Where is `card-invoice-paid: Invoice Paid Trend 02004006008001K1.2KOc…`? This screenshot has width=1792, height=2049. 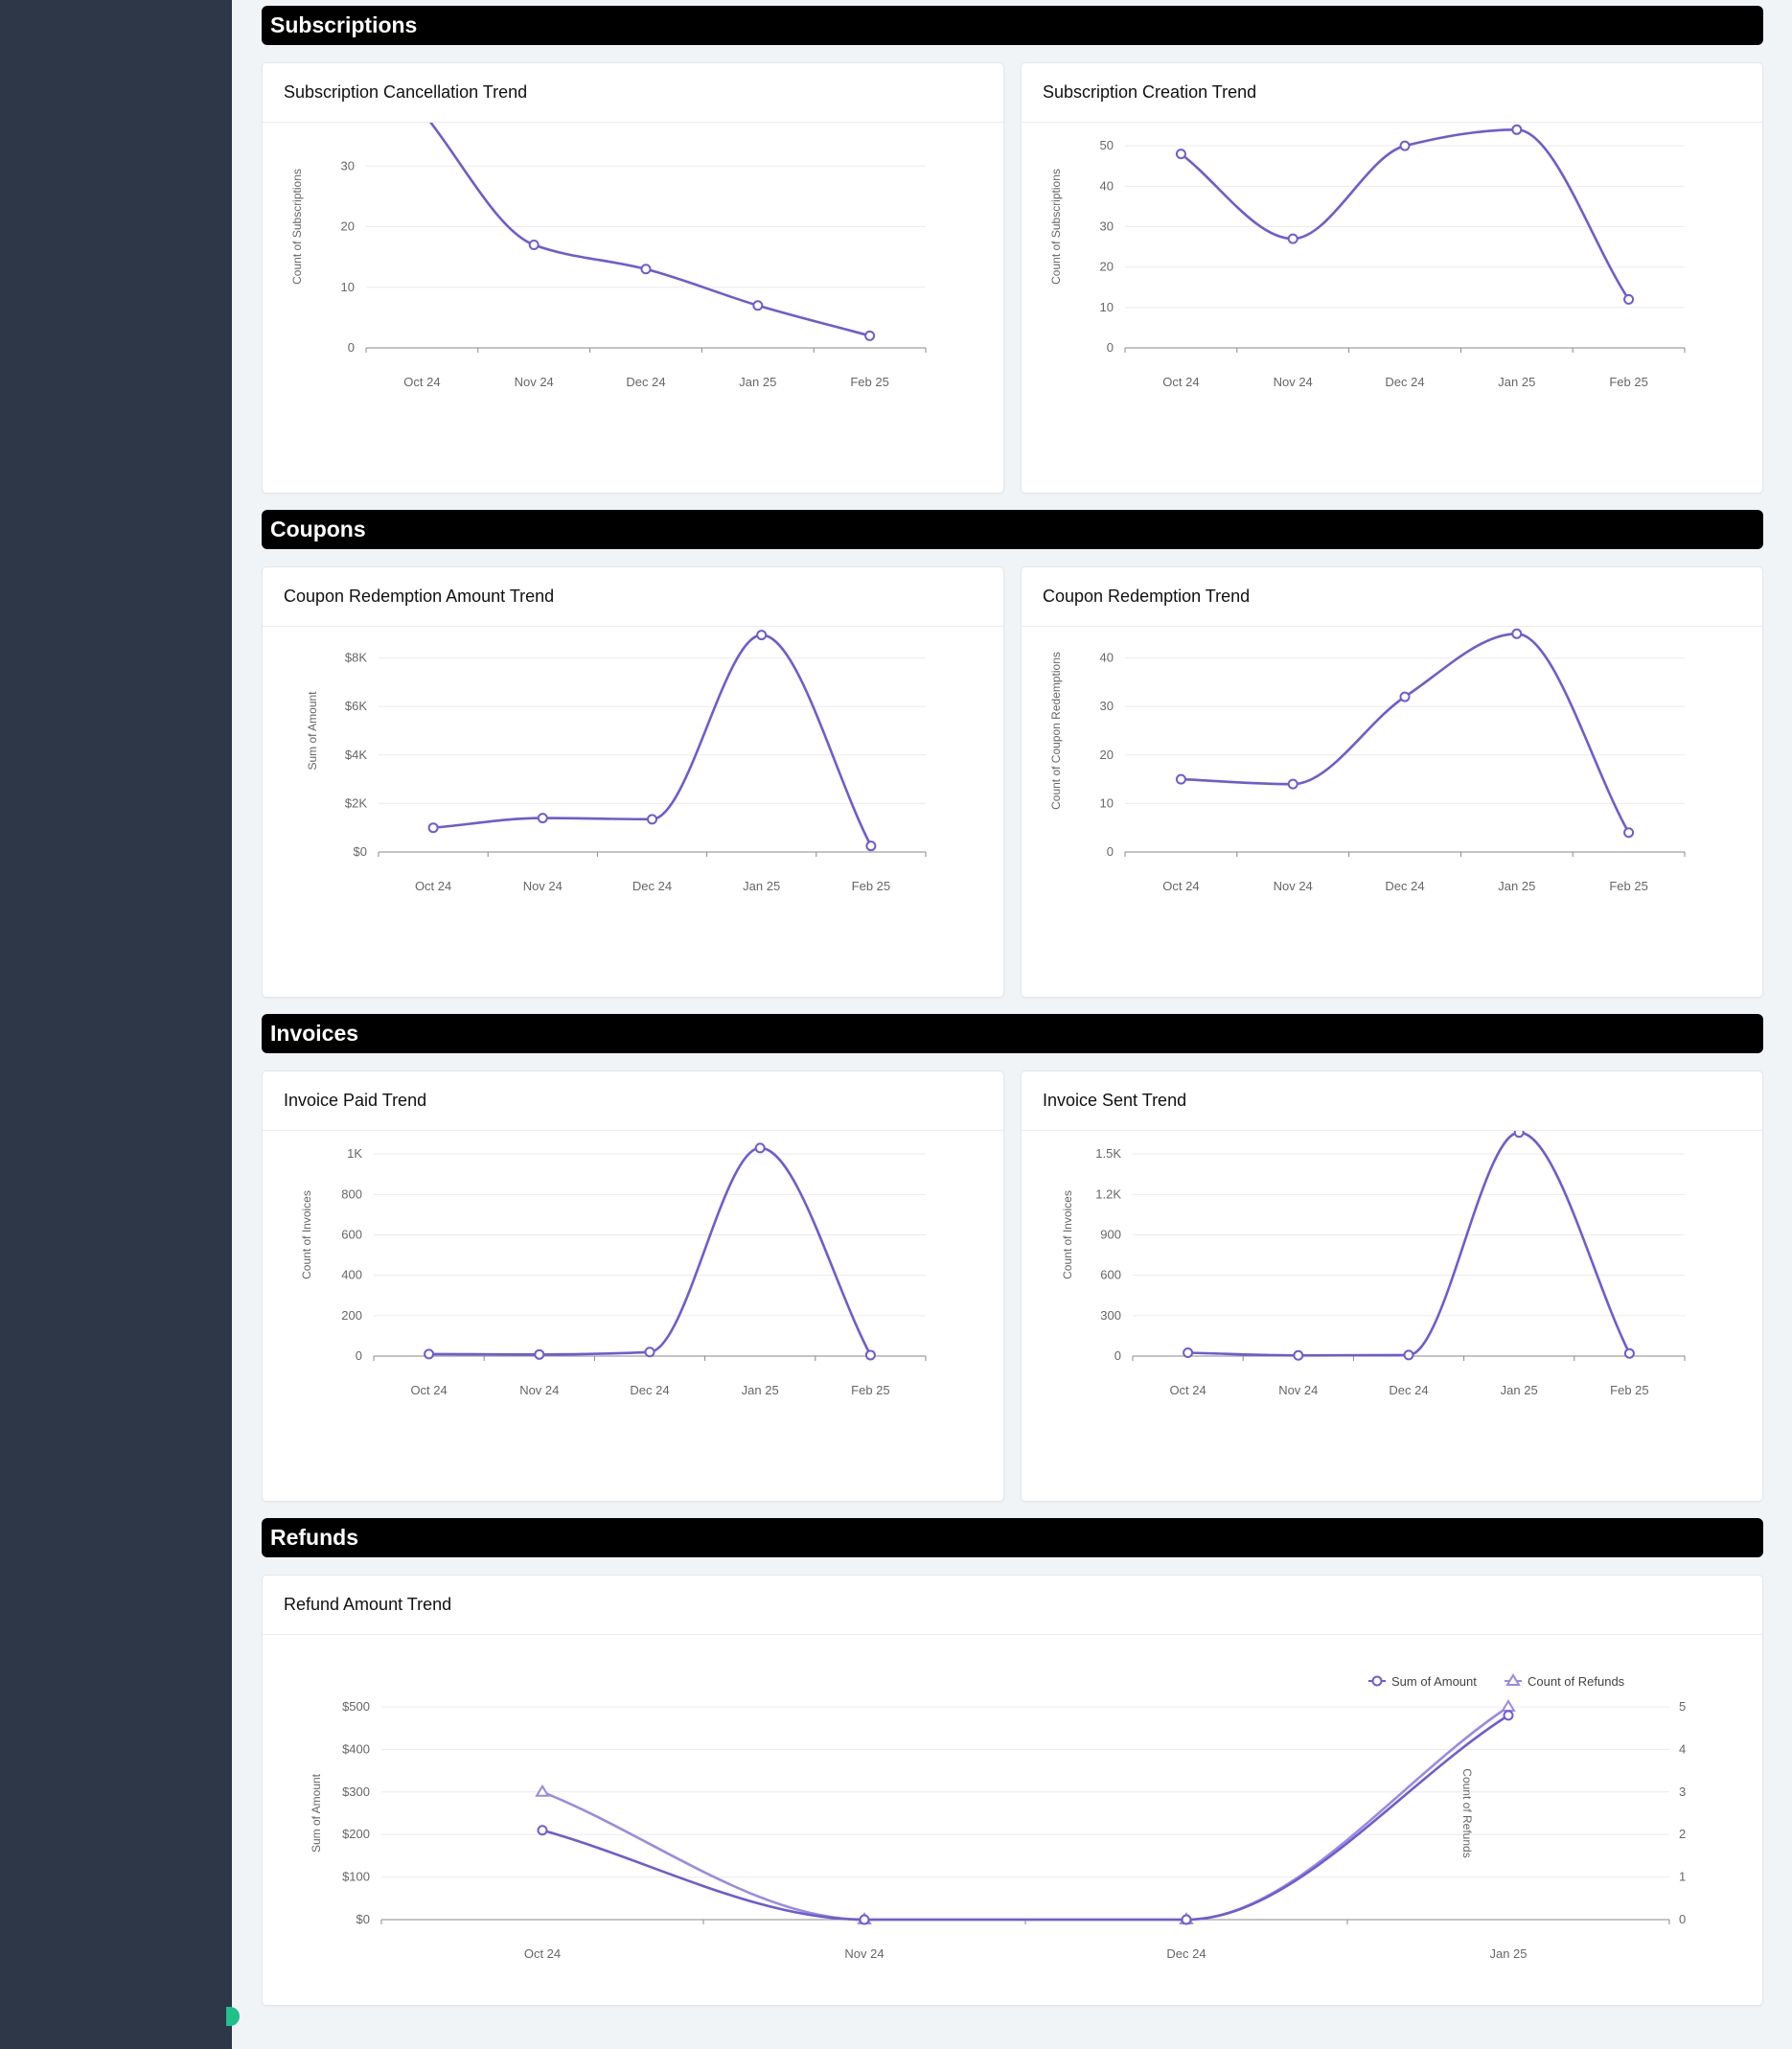 card-invoice-paid: Invoice Paid Trend 02004006008001K1.2KOc… is located at coordinates (633, 1286).